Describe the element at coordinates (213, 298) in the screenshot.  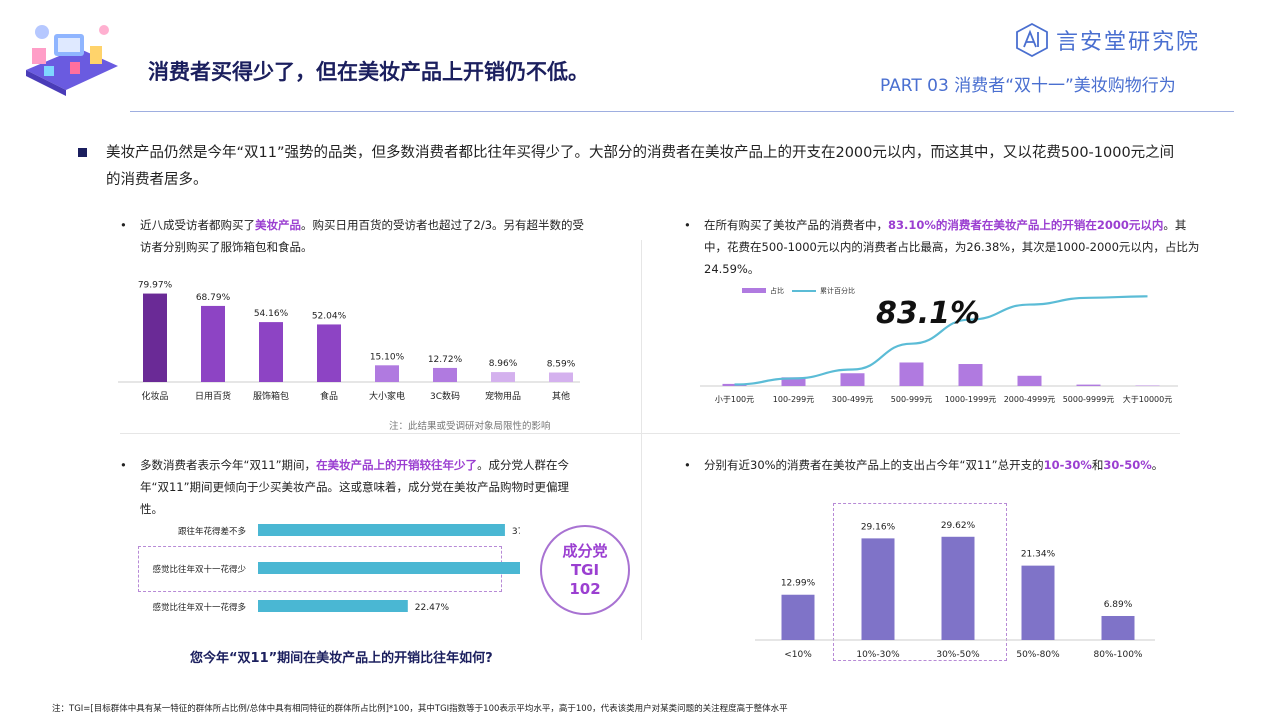
I see `data-label: 68.79%` at that location.